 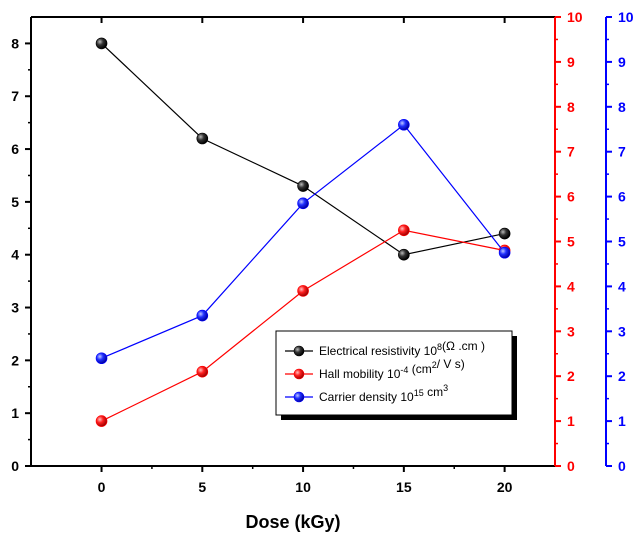 I want to click on y-red-tick-label: 6, so click(x=571, y=197).